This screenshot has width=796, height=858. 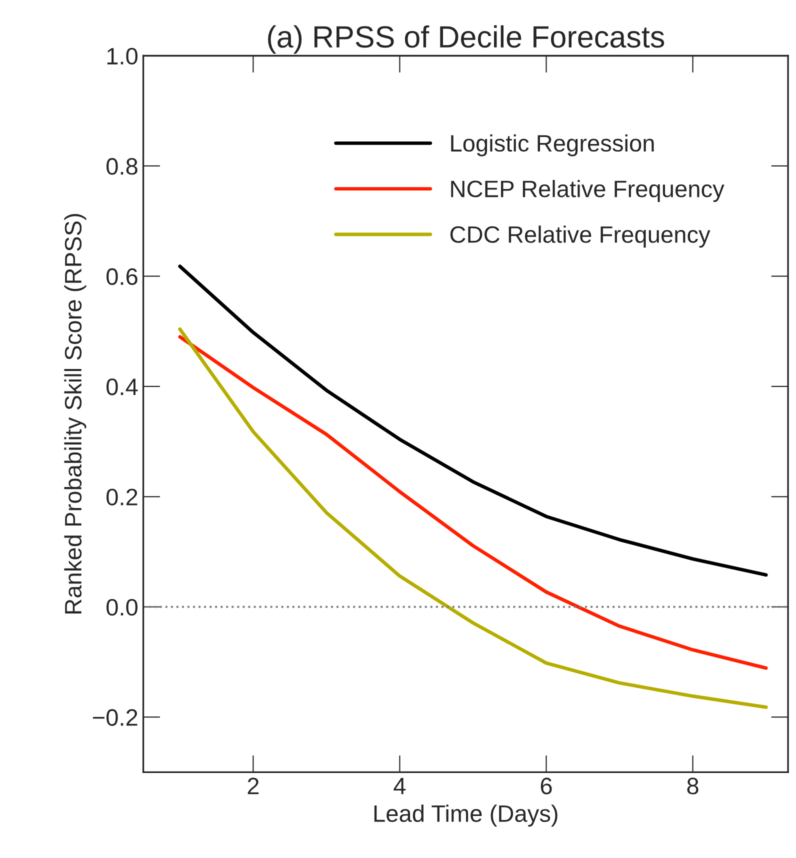 I want to click on legend-label: CDC Relative Frequency, so click(x=580, y=237).